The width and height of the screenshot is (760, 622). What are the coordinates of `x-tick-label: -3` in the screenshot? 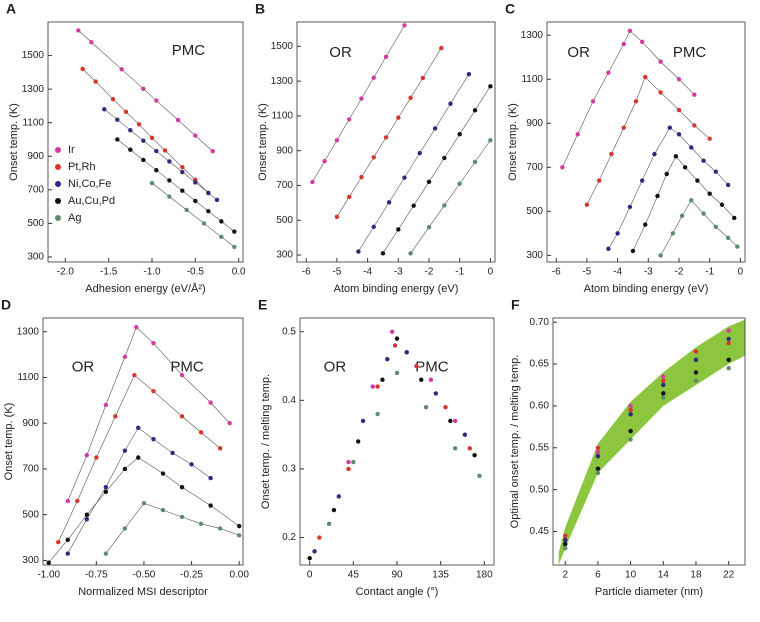 It's located at (648, 272).